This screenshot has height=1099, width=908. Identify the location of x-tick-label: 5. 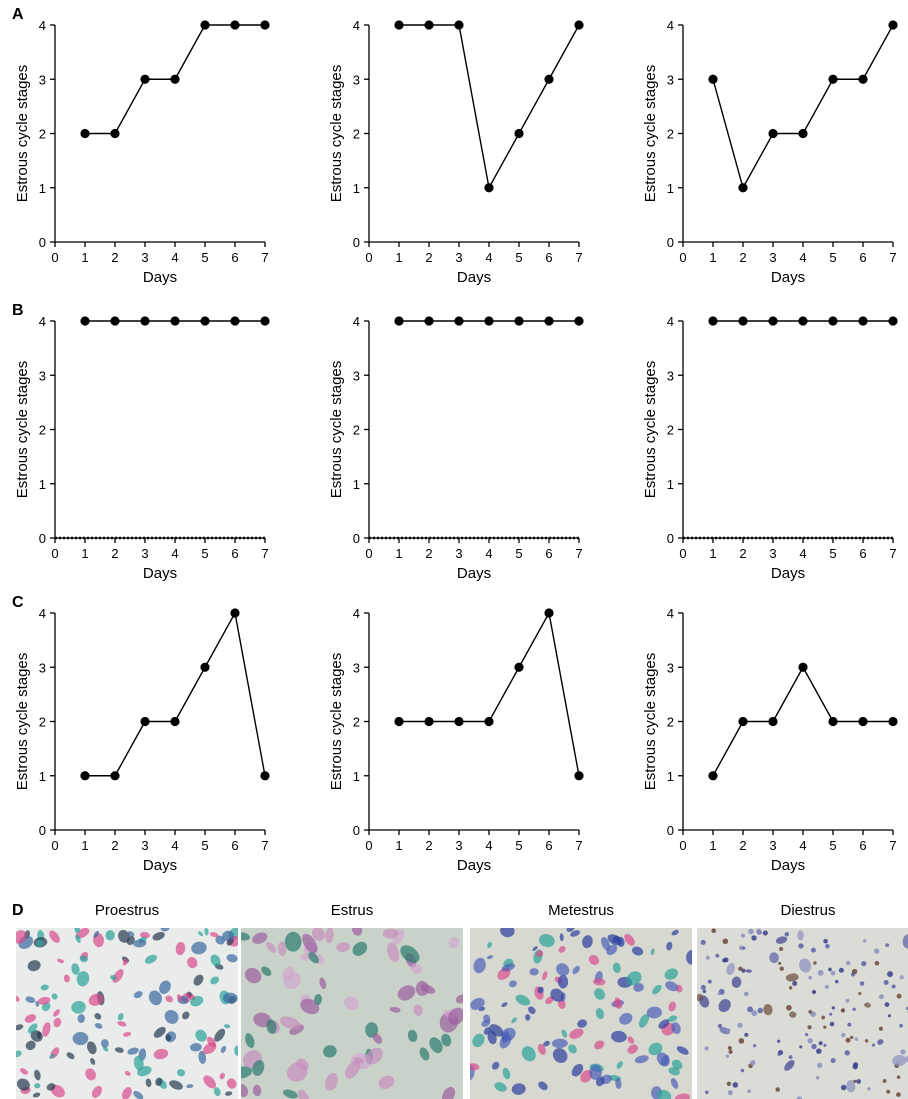
(518, 553).